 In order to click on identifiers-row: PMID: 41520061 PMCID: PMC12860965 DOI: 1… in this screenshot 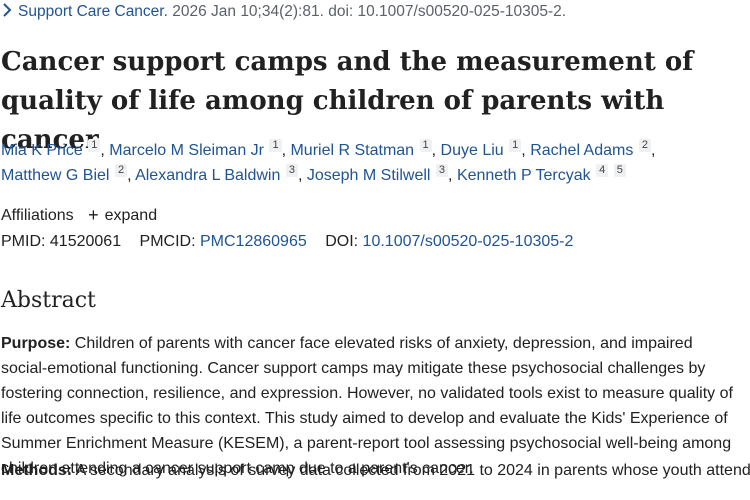, I will do `click(287, 242)`.